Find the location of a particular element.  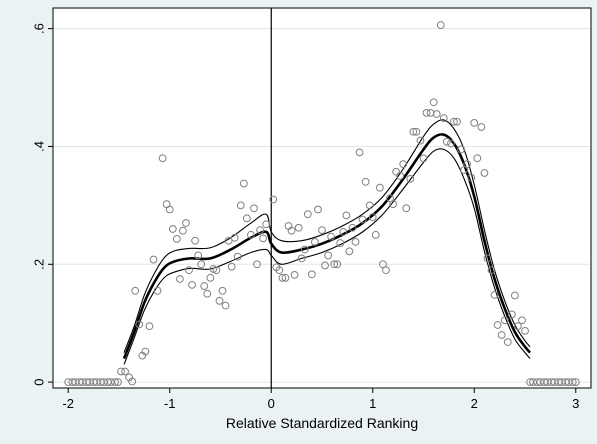

x-tick-label: 0 is located at coordinates (271, 403).